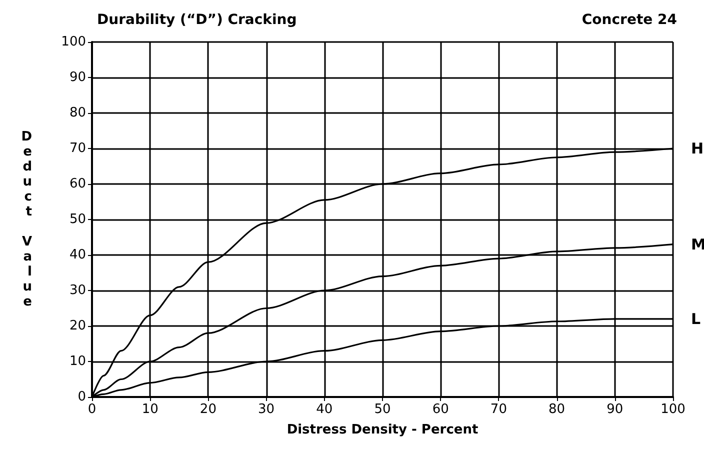 This screenshot has width=704, height=459. Describe the element at coordinates (197, 20) in the screenshot. I see `chart-title: Durability (“D”) Cracking` at that location.